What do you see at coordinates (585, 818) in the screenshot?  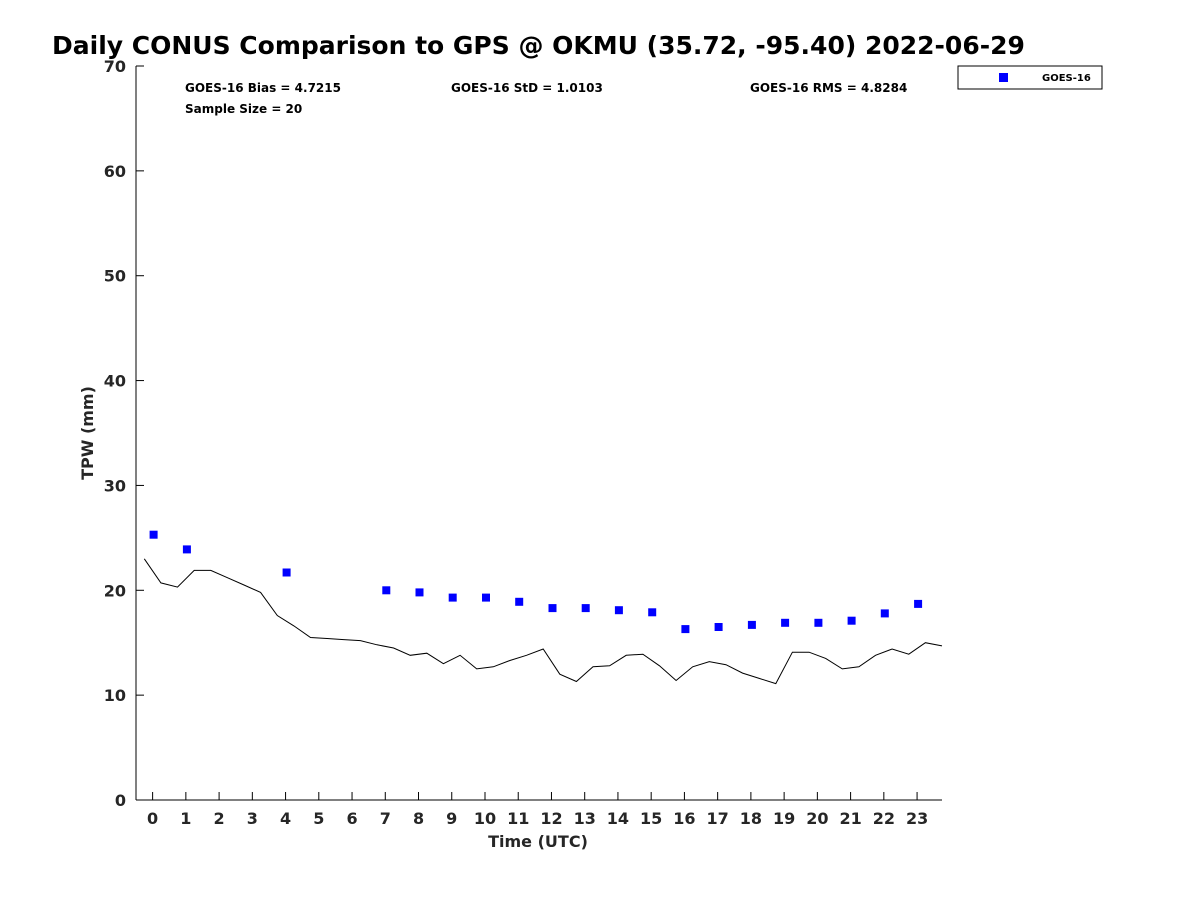 I see `x-tick-label: 13` at bounding box center [585, 818].